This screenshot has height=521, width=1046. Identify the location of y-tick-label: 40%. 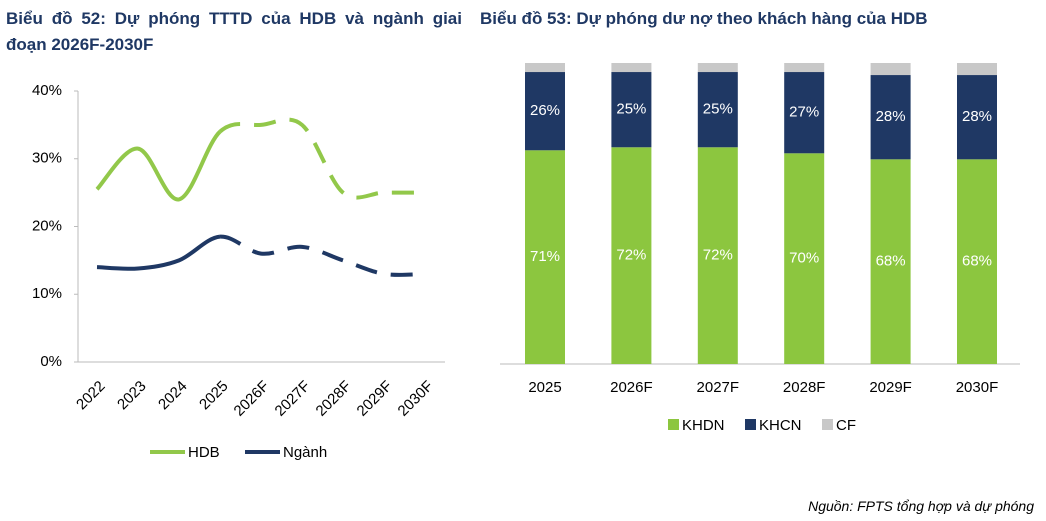
(47, 90).